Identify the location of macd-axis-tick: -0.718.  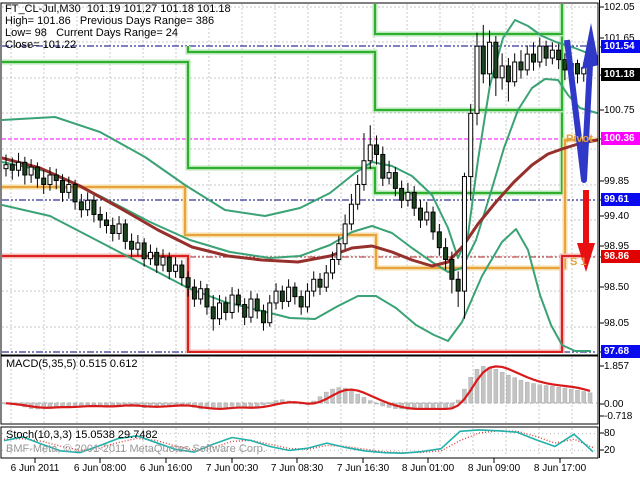
(618, 416).